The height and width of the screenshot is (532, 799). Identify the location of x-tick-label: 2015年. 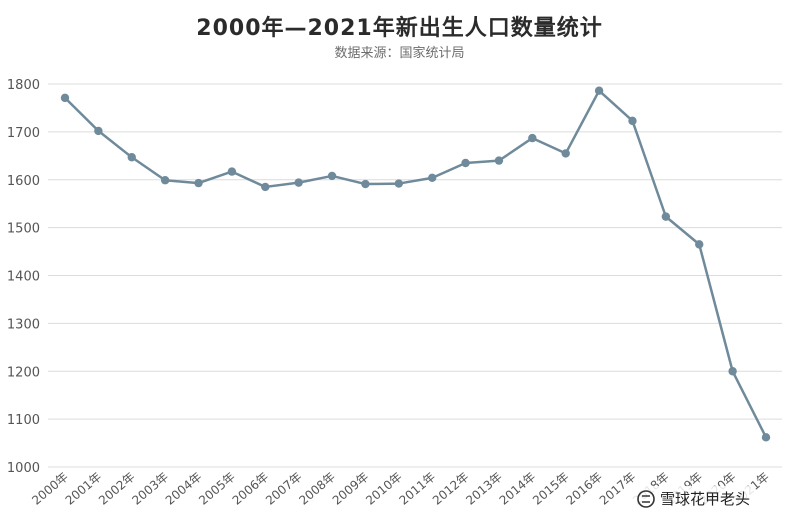
(551, 489).